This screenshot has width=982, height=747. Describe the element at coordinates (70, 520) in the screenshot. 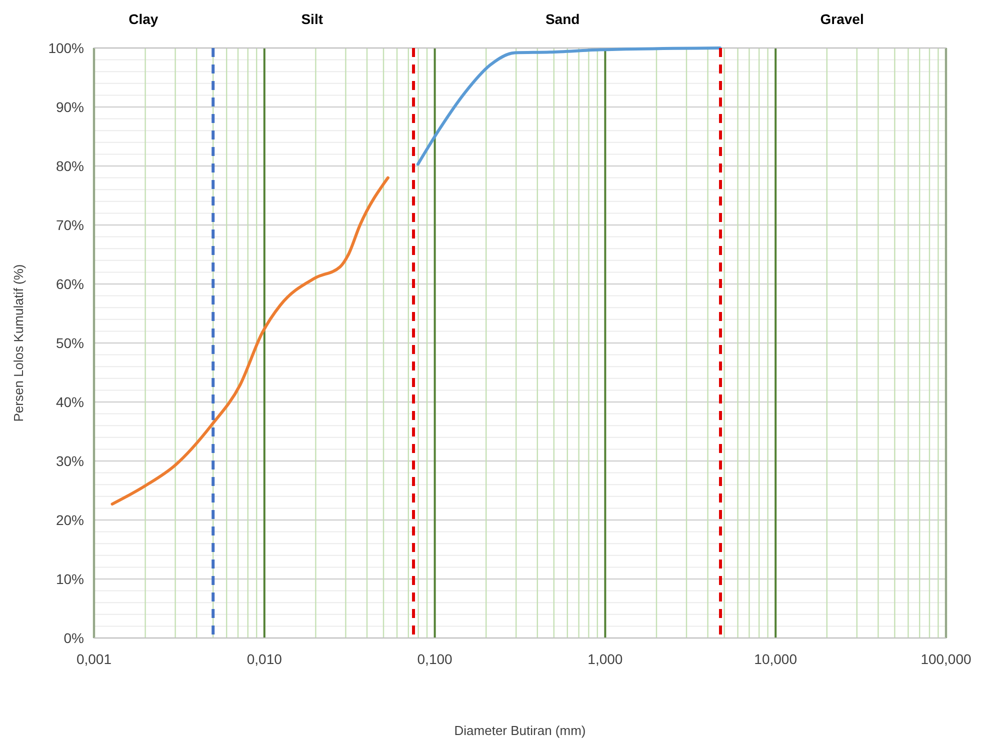

I see `y-tick-label: 20%` at that location.